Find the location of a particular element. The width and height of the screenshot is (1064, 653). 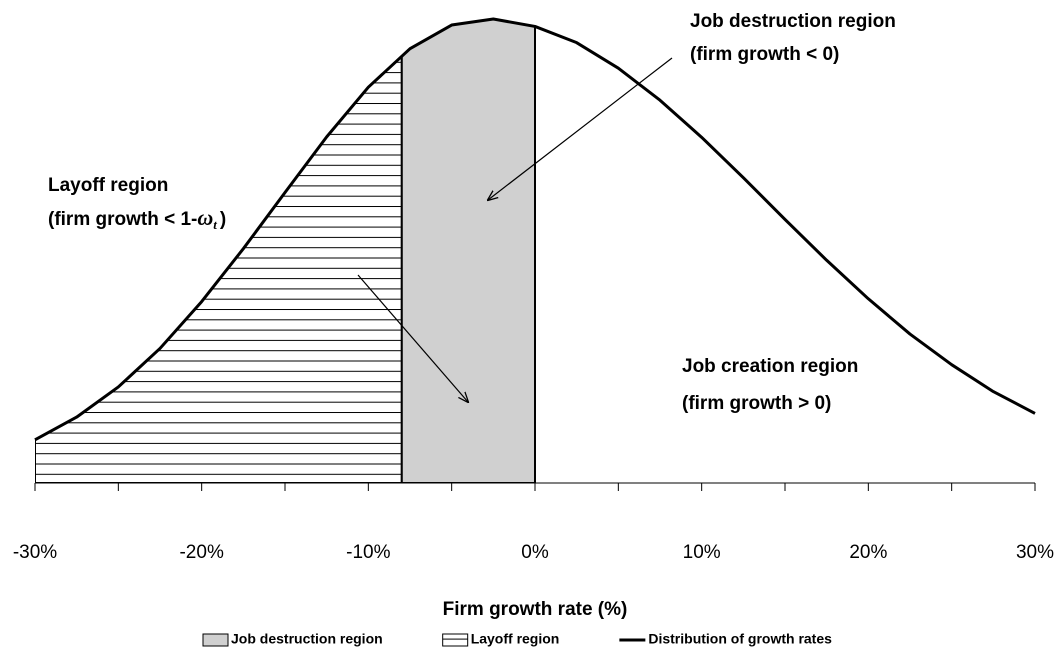

x-tick-label: -30% is located at coordinates (35, 552).